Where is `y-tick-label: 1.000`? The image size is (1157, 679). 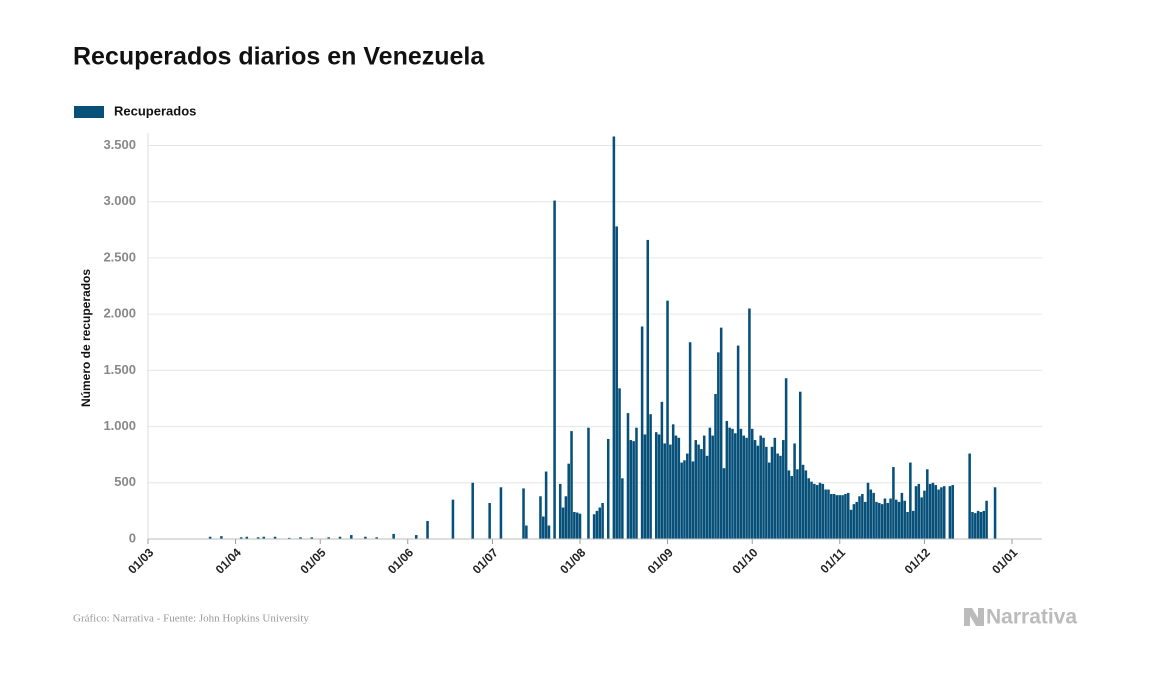 y-tick-label: 1.000 is located at coordinates (119, 425).